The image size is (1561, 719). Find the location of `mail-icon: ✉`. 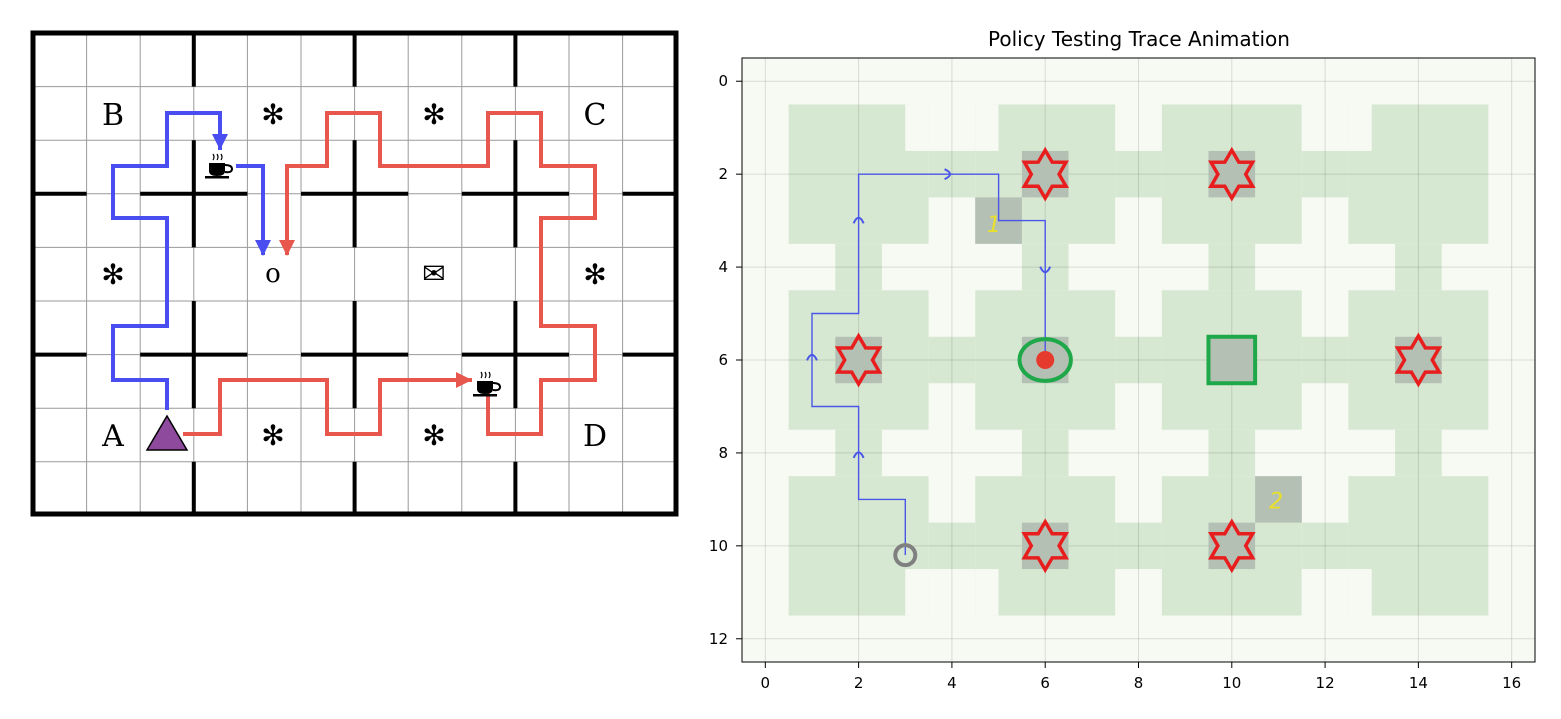

mail-icon: ✉ is located at coordinates (433, 273).